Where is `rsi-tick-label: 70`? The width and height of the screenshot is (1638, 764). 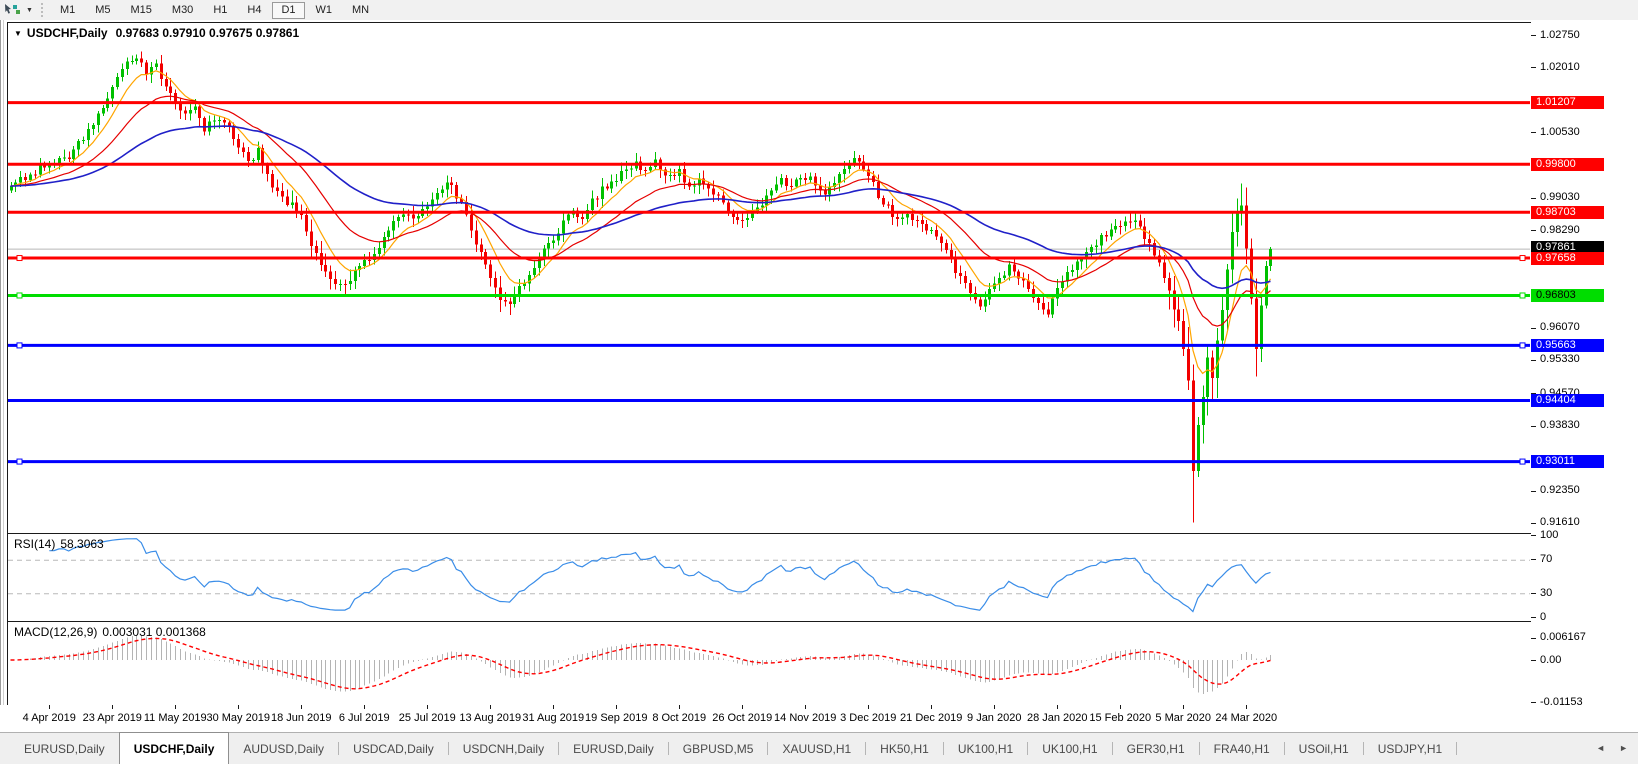 rsi-tick-label: 70 is located at coordinates (1546, 558).